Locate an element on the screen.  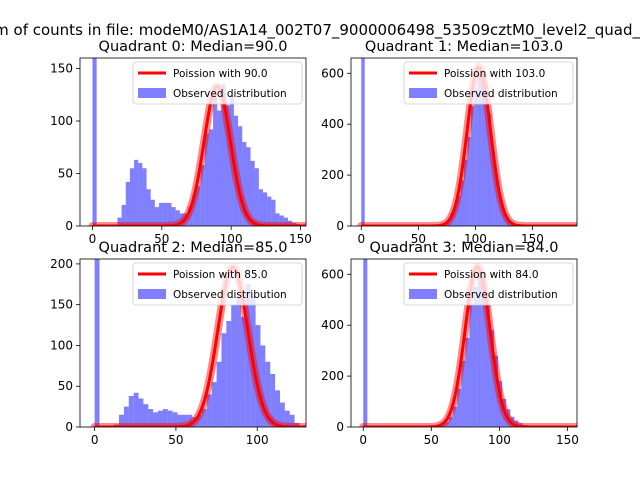
subplot-title: Quadrant 0: Median=90.0 is located at coordinates (193, 47).